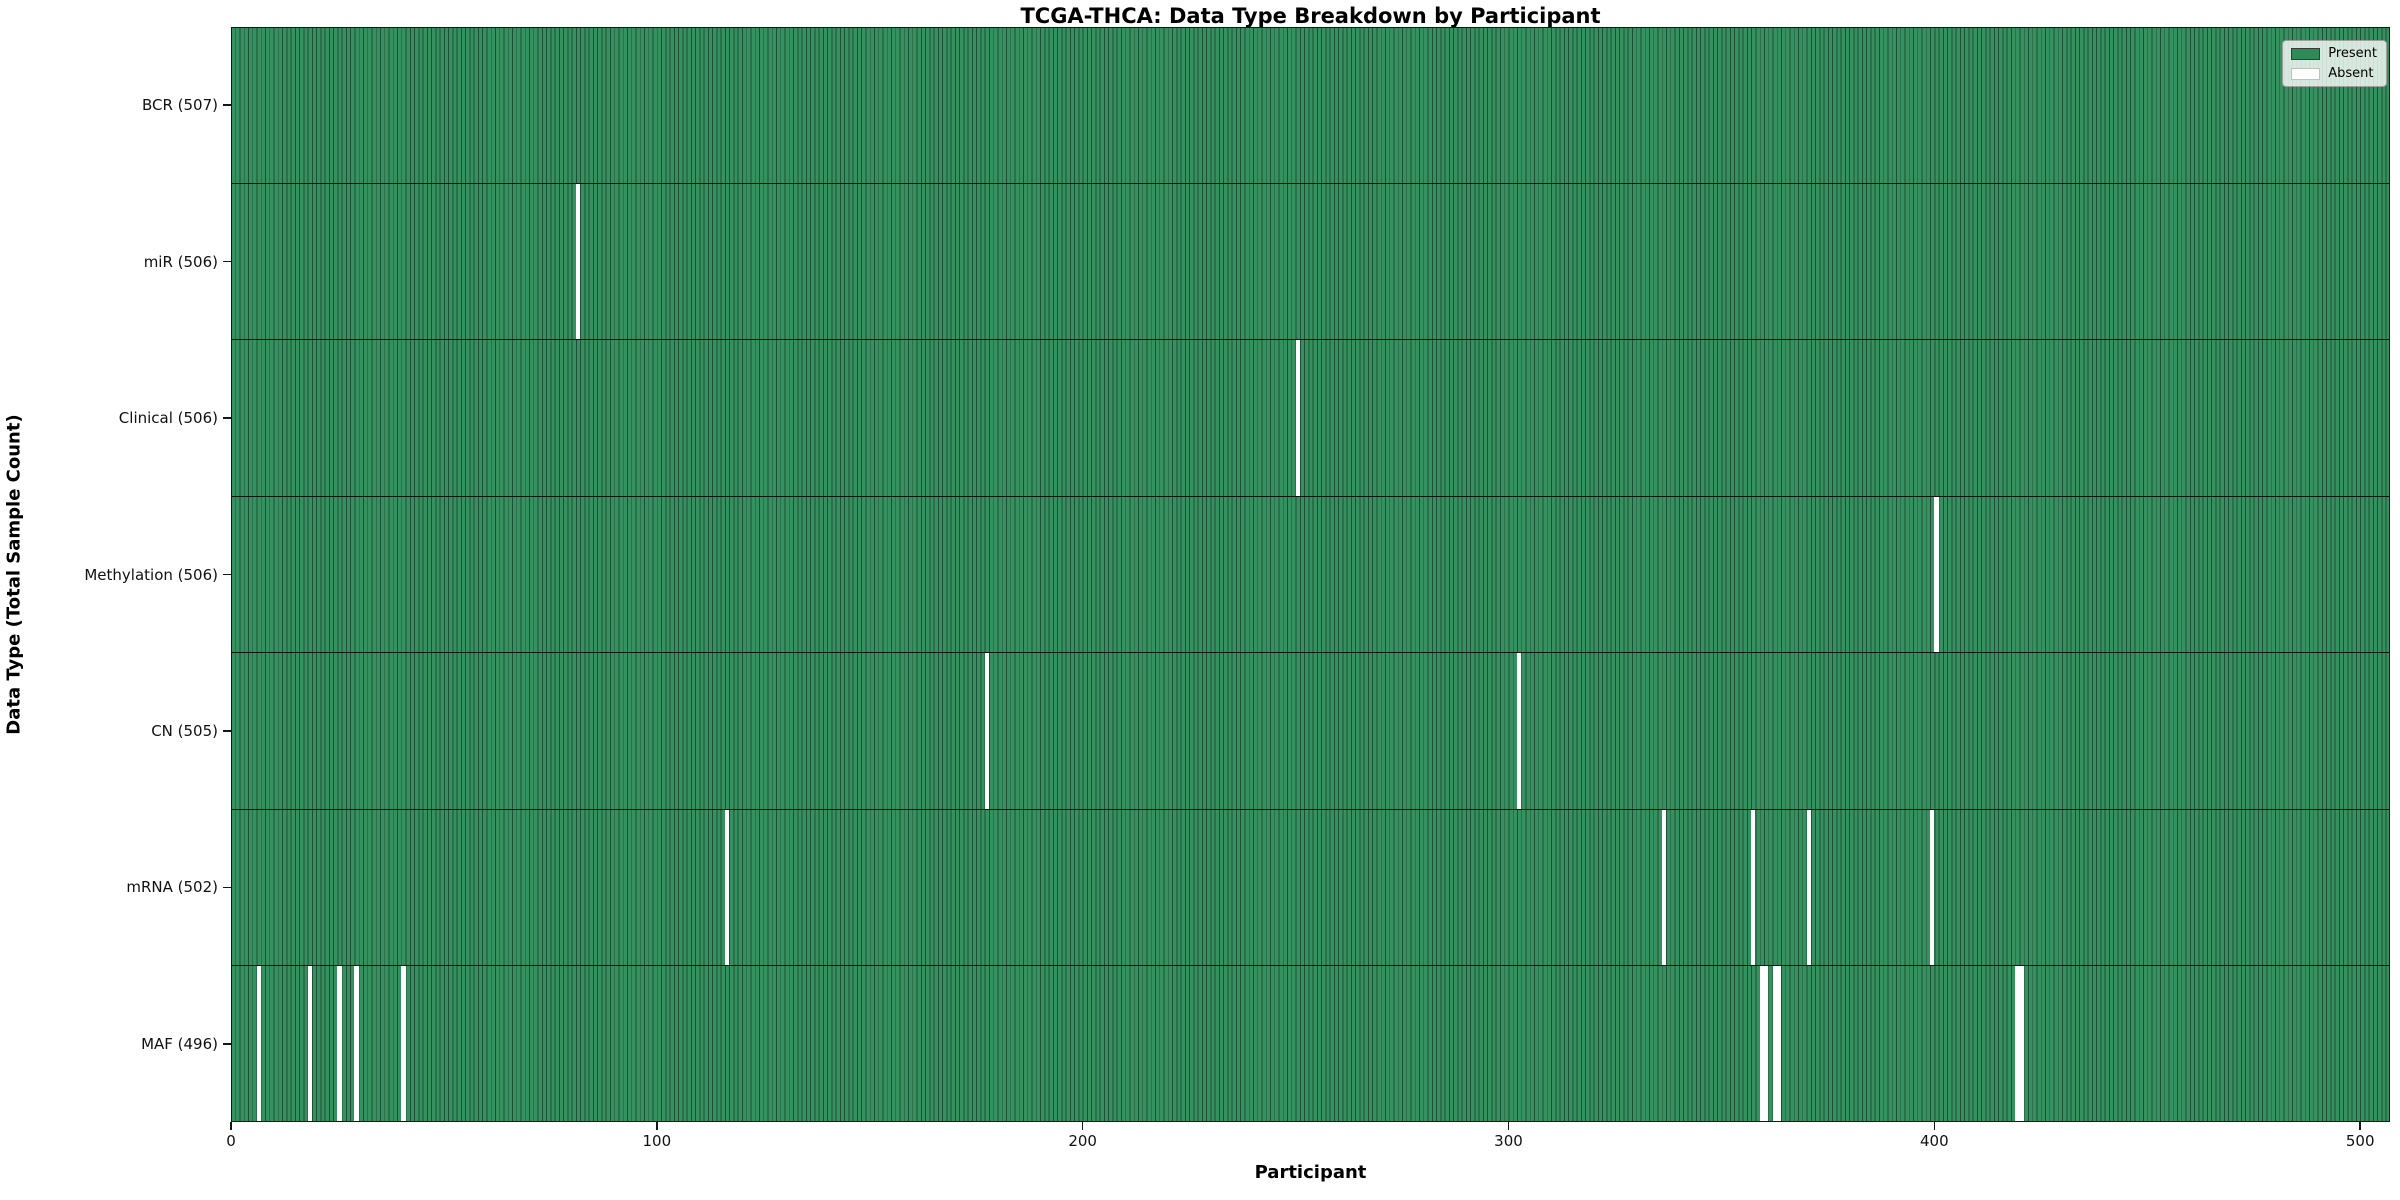 The height and width of the screenshot is (1200, 2400). Describe the element at coordinates (1082, 1141) in the screenshot. I see `x-tick-label: 200` at that location.